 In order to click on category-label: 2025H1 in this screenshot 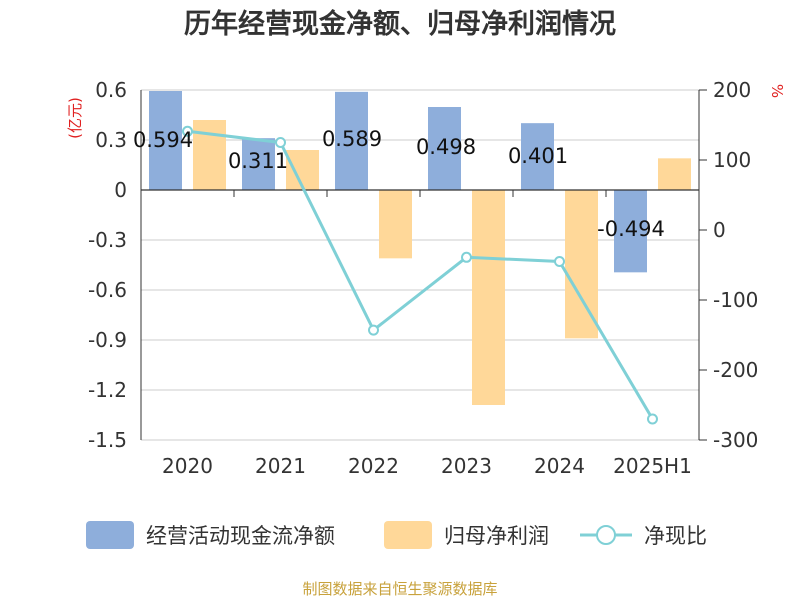, I will do `click(652, 466)`.